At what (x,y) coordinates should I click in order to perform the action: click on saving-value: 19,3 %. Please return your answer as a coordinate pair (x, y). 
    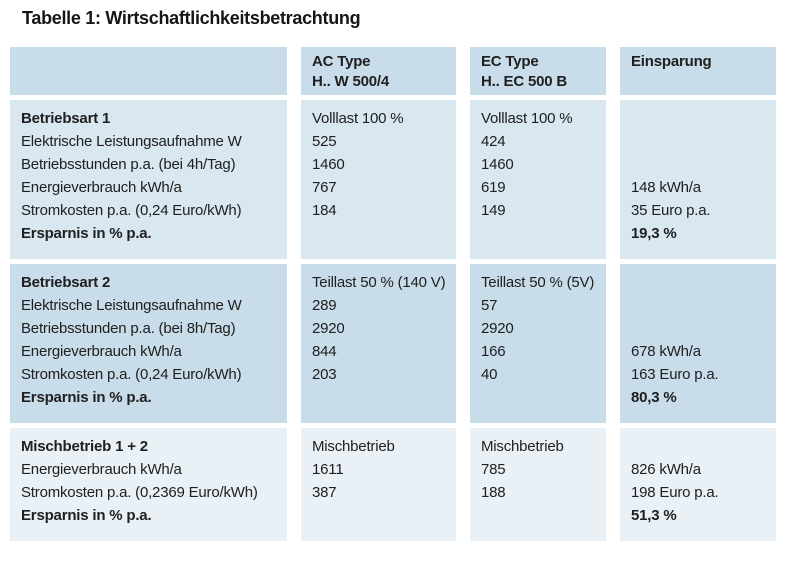
    Looking at the image, I should click on (654, 233).